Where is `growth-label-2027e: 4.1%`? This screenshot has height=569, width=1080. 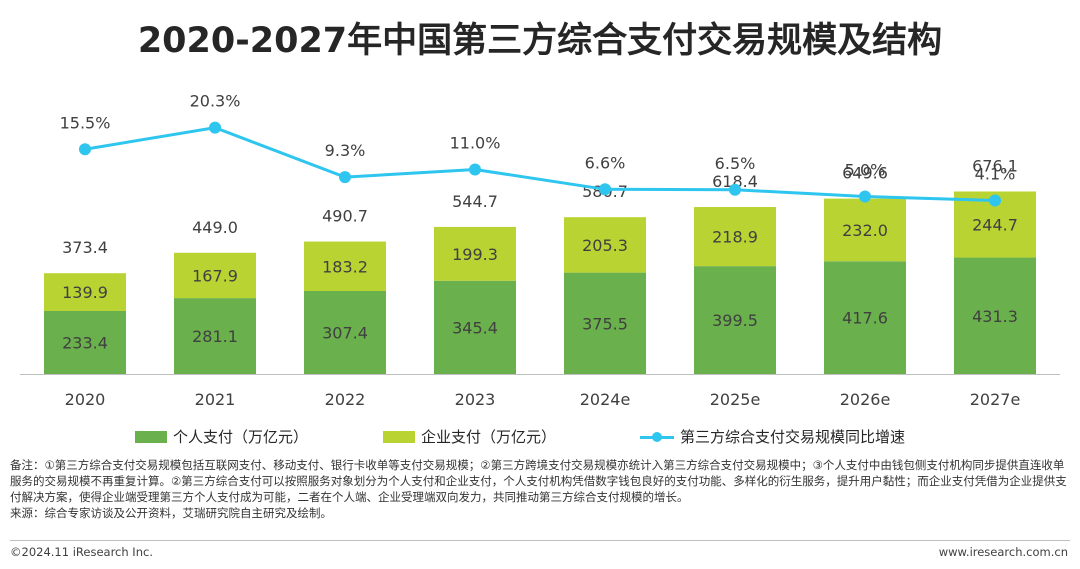
growth-label-2027e: 4.1% is located at coordinates (995, 174).